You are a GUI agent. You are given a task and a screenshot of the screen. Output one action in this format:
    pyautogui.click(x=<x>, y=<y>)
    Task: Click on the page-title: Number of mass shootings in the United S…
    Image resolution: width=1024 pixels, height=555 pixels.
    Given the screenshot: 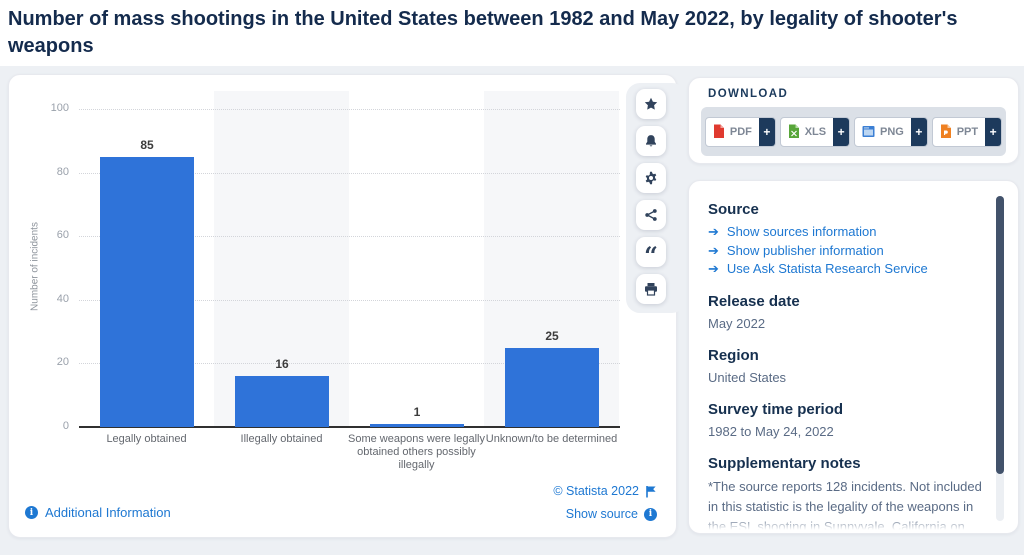 What is the action you would take?
    pyautogui.click(x=483, y=32)
    